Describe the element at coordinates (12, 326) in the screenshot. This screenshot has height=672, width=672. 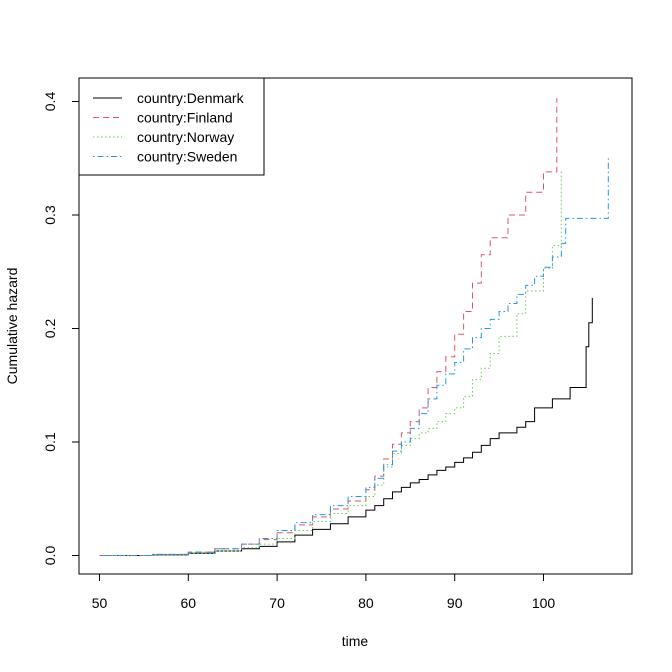
I see `y-axis-label: Cumulative hazard` at that location.